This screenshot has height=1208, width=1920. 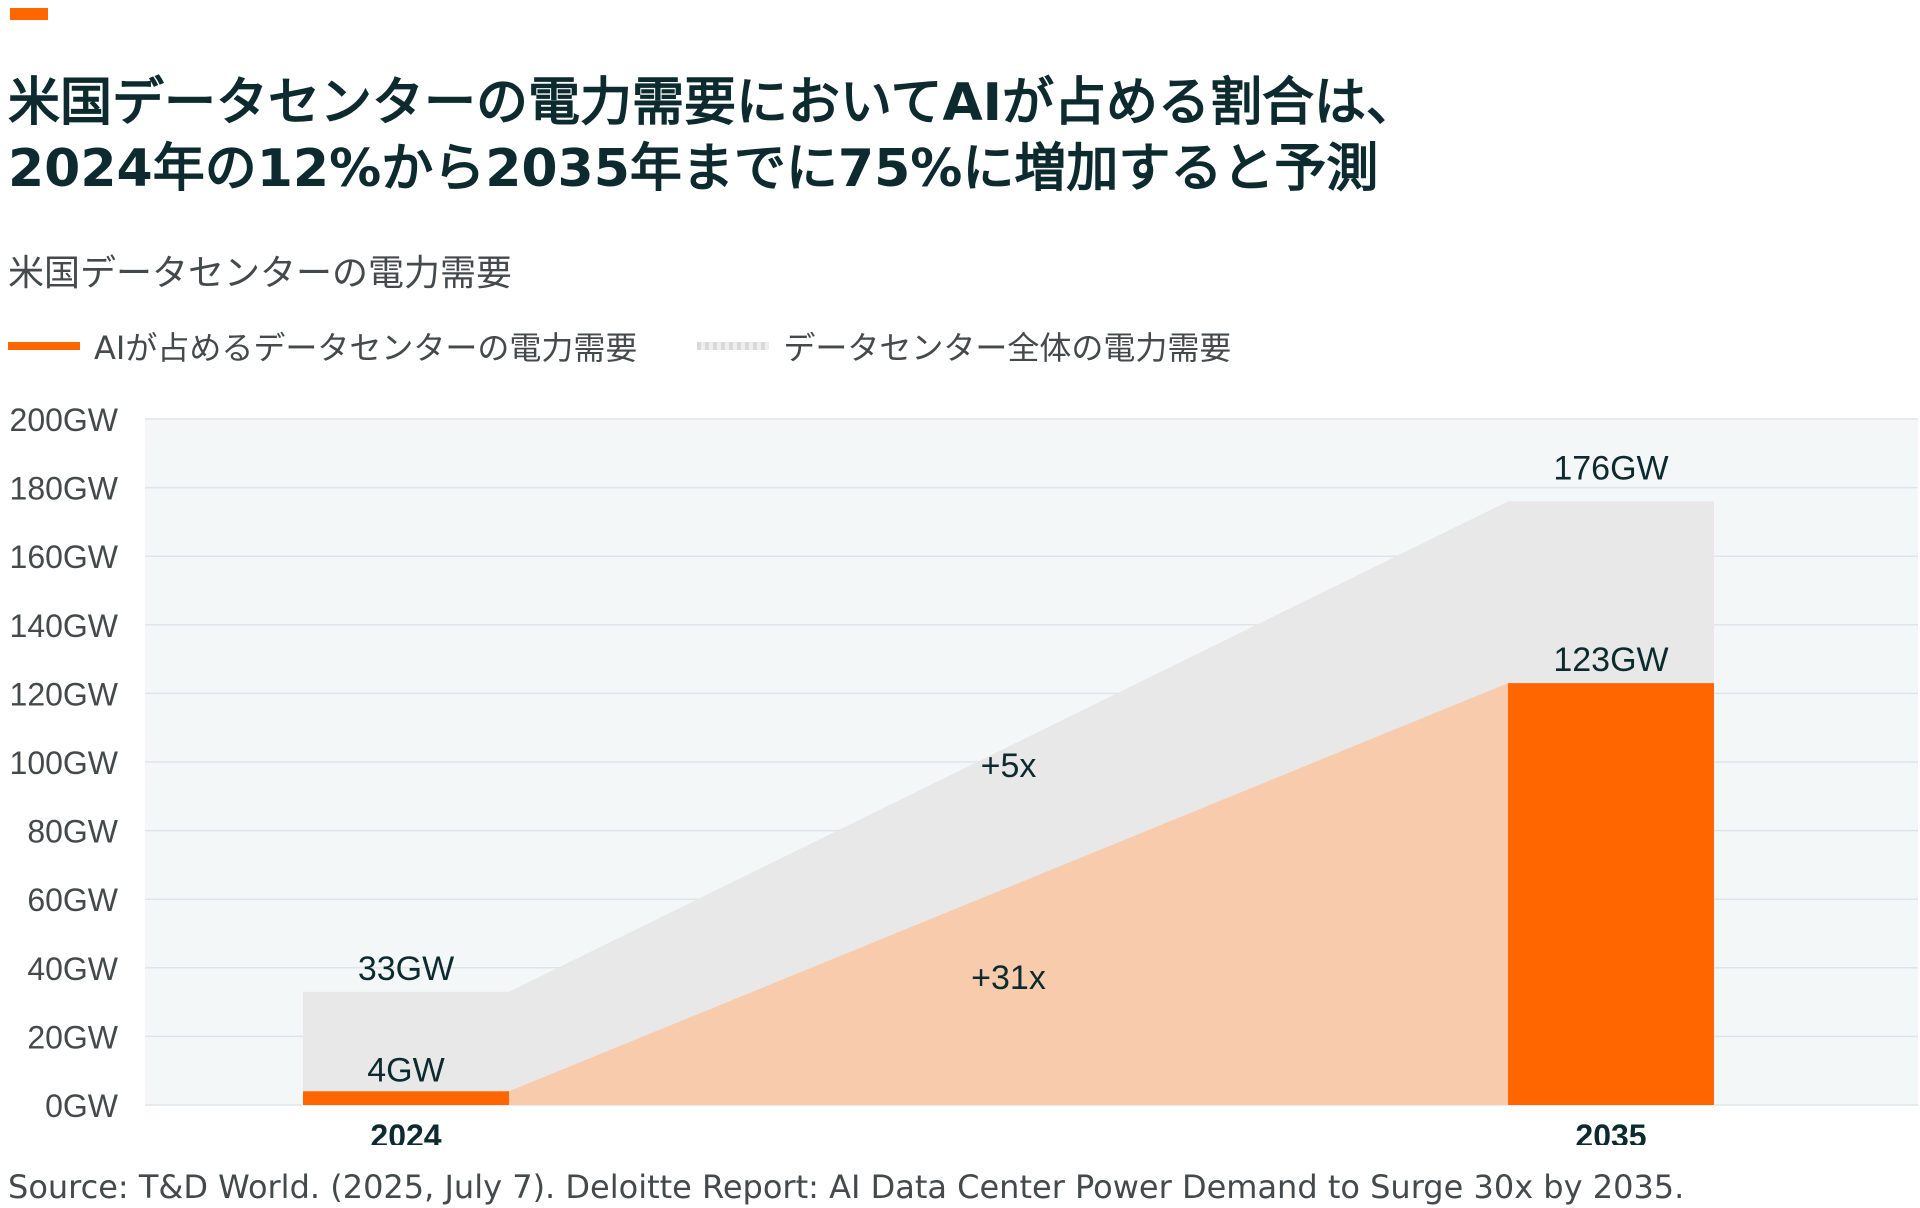 What do you see at coordinates (406, 1048) in the screenshot?
I see `total-bar-2024` at bounding box center [406, 1048].